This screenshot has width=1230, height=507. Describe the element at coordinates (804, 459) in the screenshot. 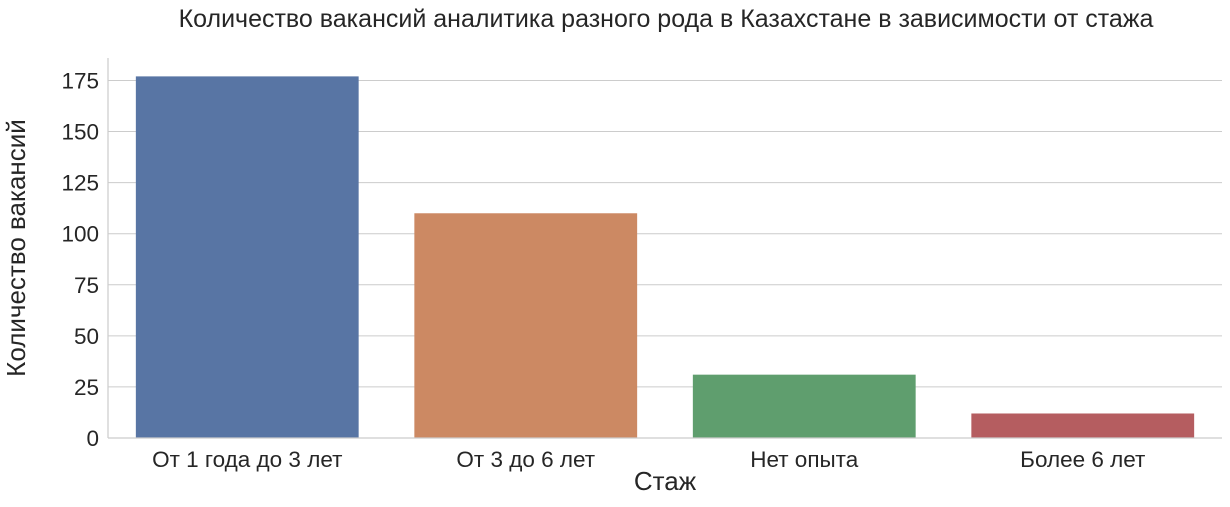

I see `x-tick-label: Нет опыта` at that location.